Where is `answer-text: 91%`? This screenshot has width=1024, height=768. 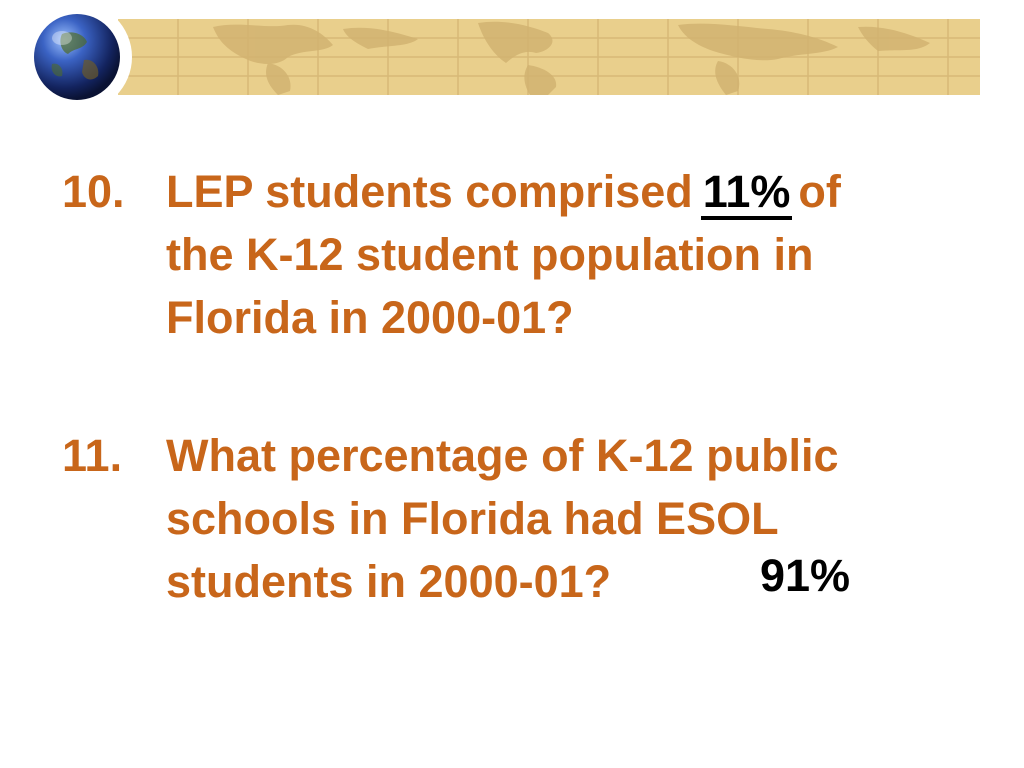
answer-text: 91% is located at coordinates (805, 575).